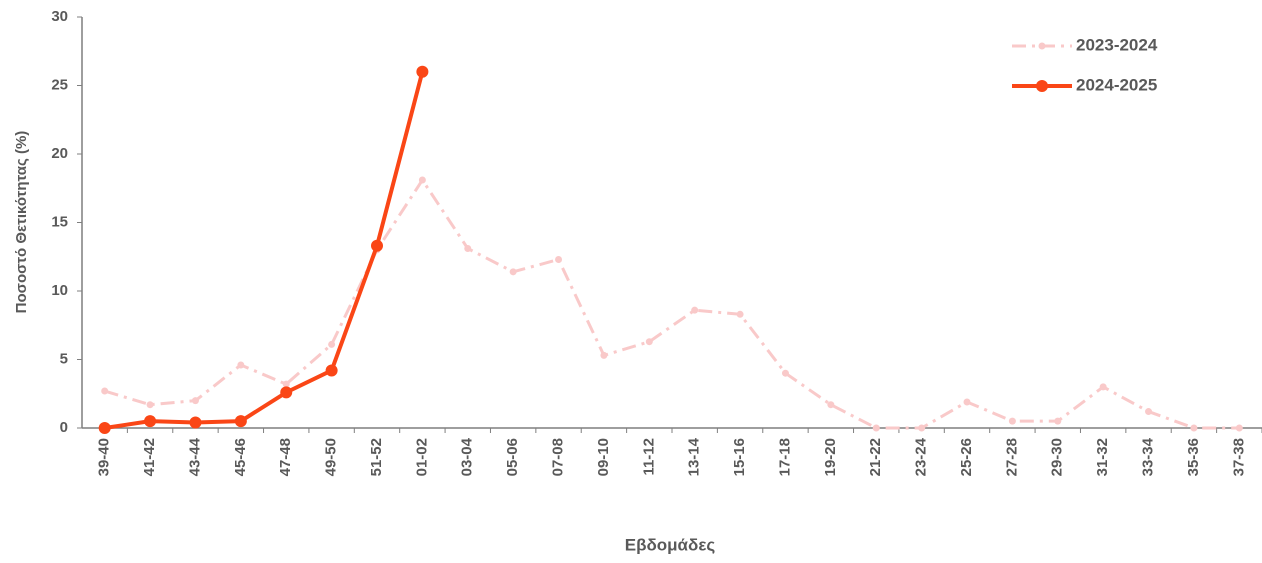 Image resolution: width=1262 pixels, height=563 pixels. Describe the element at coordinates (694, 456) in the screenshot. I see `x-tick-label: 13-14` at that location.